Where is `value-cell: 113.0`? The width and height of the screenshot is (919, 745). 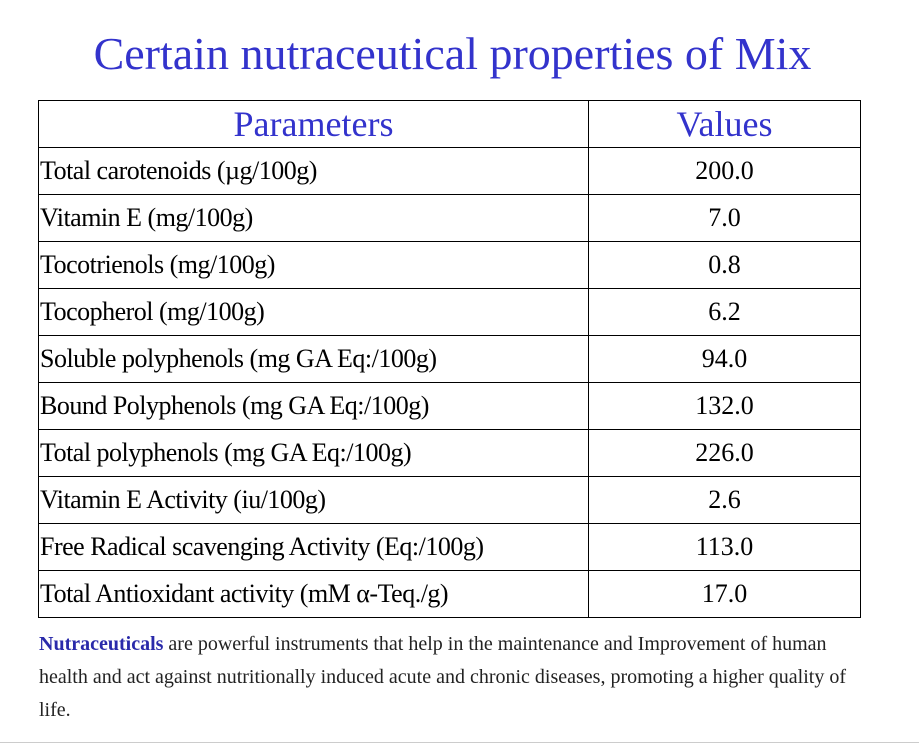 value-cell: 113.0 is located at coordinates (724, 547).